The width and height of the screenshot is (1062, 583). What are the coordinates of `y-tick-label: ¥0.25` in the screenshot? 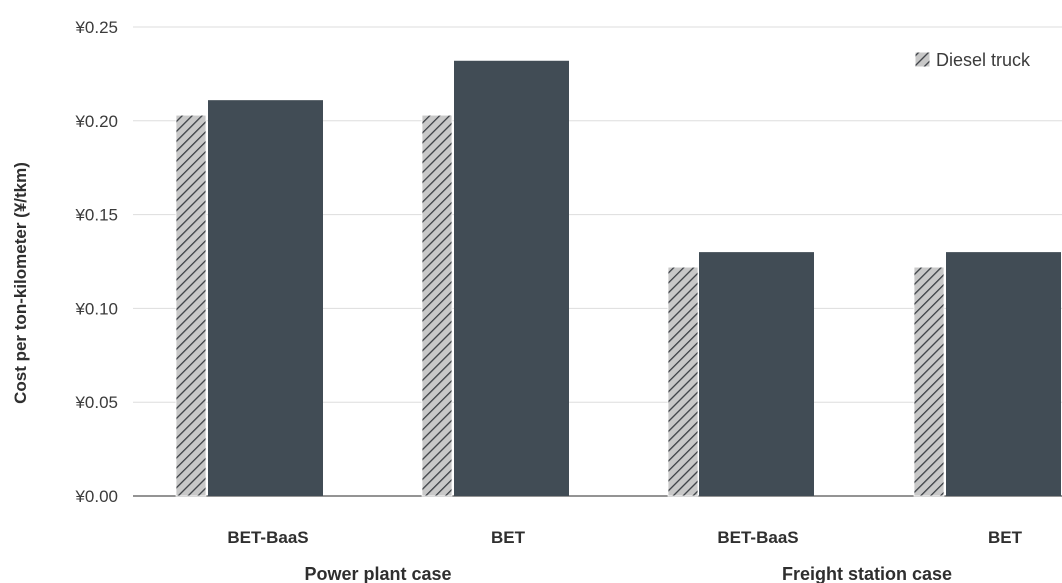 It's located at (96, 27).